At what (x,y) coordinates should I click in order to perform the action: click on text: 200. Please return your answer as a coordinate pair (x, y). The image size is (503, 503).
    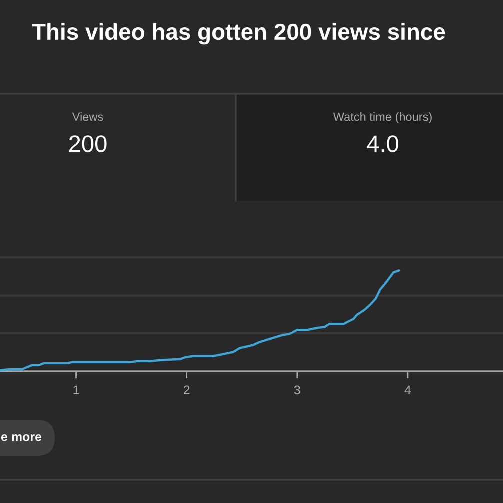
    Looking at the image, I should click on (88, 144).